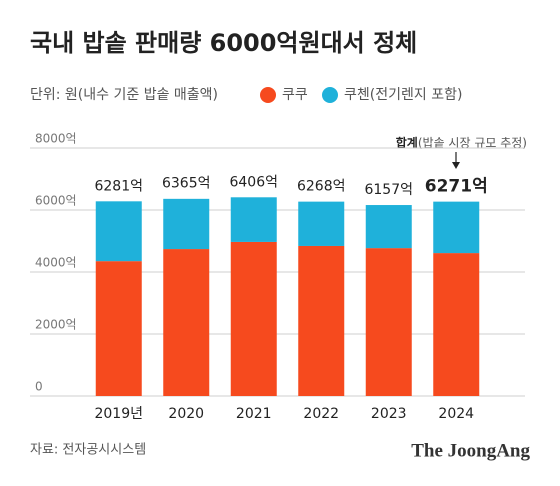  I want to click on unit-note: 단위: 원(내수 기준 밥솥 매출액), so click(124, 95).